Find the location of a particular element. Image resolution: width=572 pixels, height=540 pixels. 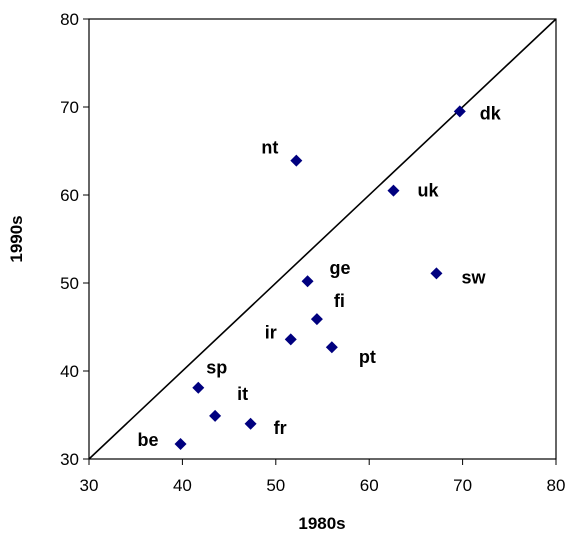

point-label-it: it is located at coordinates (242, 394).